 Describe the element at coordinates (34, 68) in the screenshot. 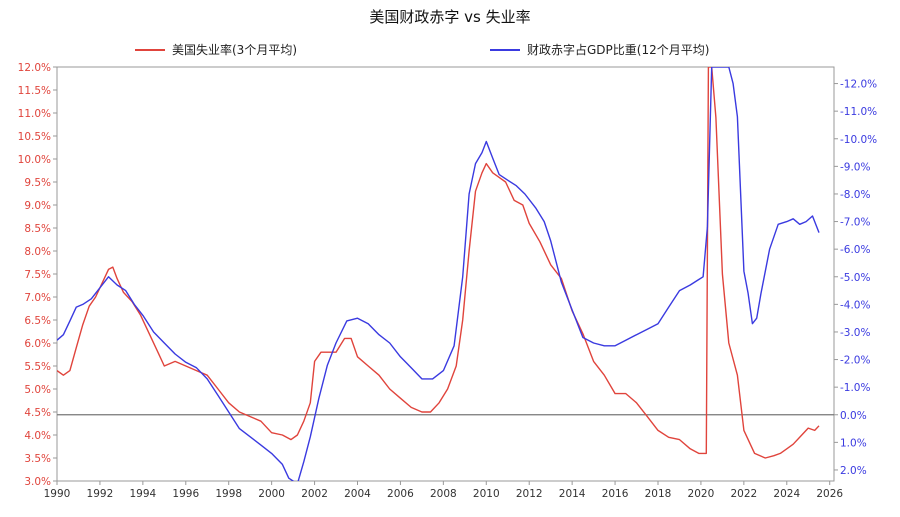

I see `left-y-tick-label: 12.0%` at that location.